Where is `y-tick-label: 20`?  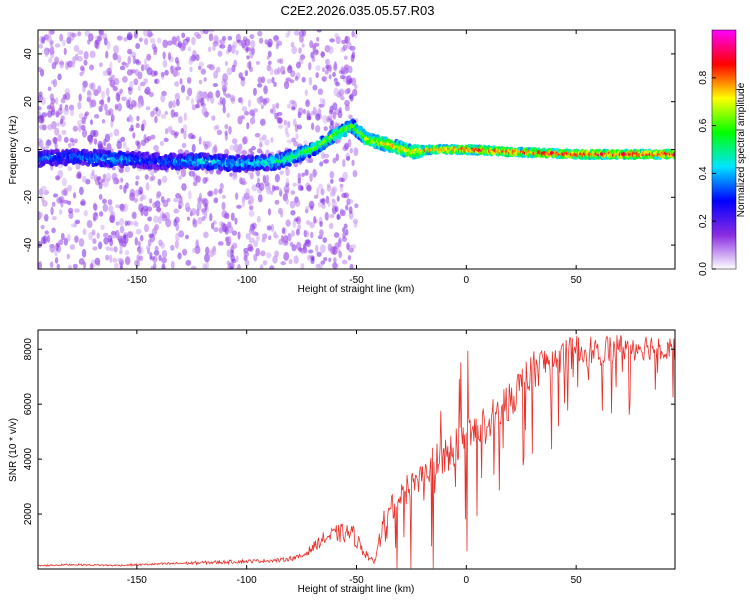
y-tick-label: 20 is located at coordinates (28, 102).